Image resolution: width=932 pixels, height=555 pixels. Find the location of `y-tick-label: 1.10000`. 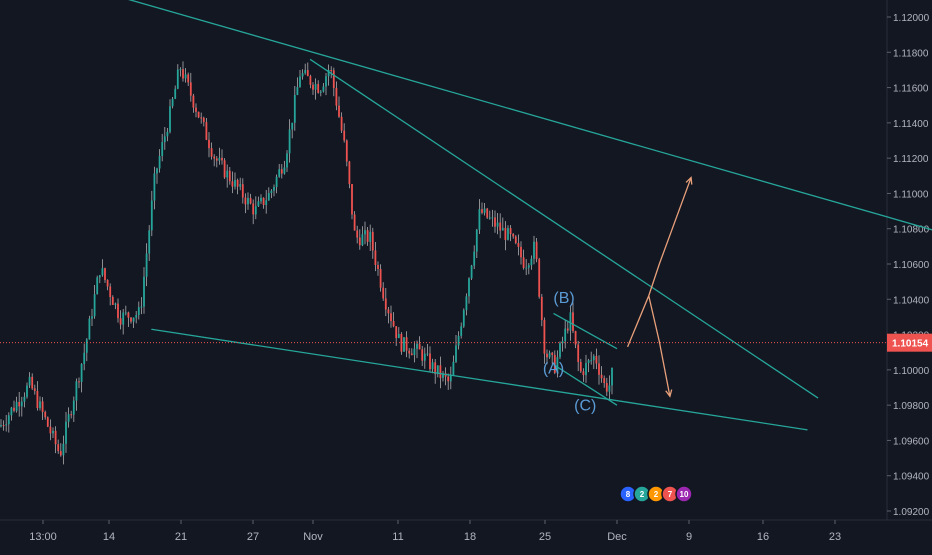

y-tick-label: 1.10000 is located at coordinates (911, 371).